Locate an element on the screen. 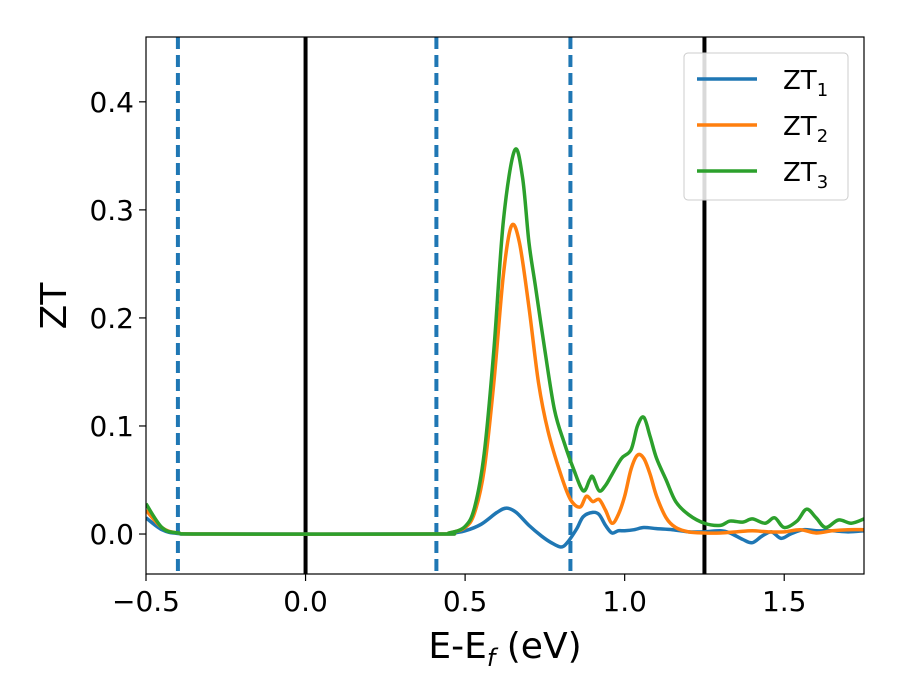 Image resolution: width=900 pixels, height=700 pixels. x-axis-ticks: −0.5 0.0 0.5 1.0 1.5 is located at coordinates (459, 596).